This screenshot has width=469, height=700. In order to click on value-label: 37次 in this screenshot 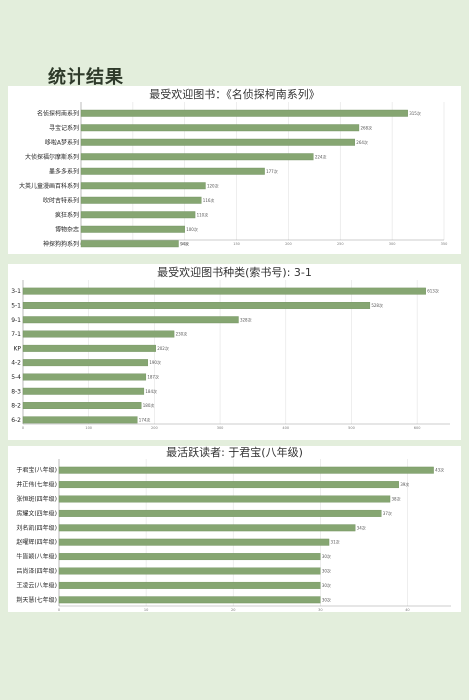, I will do `click(387, 513)`.